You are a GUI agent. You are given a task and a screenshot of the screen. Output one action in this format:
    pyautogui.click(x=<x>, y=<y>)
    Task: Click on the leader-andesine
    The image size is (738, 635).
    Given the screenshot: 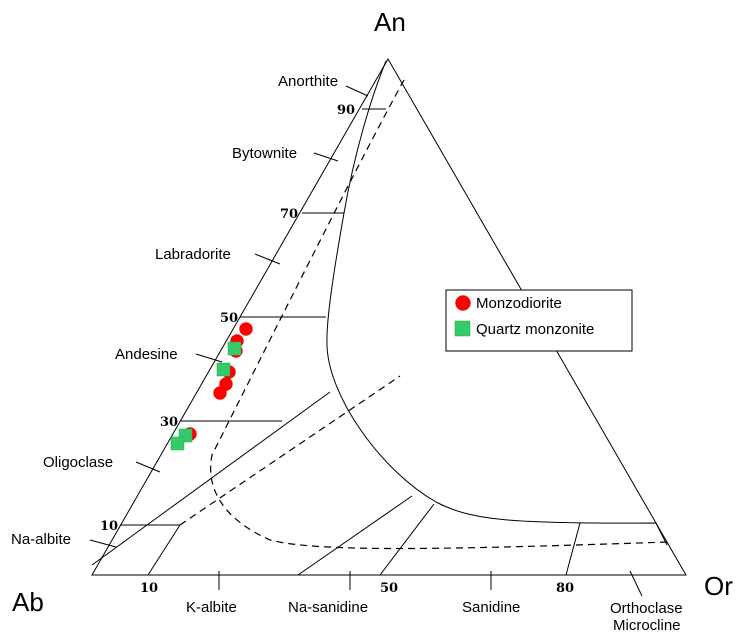 What is the action you would take?
    pyautogui.click(x=209, y=358)
    